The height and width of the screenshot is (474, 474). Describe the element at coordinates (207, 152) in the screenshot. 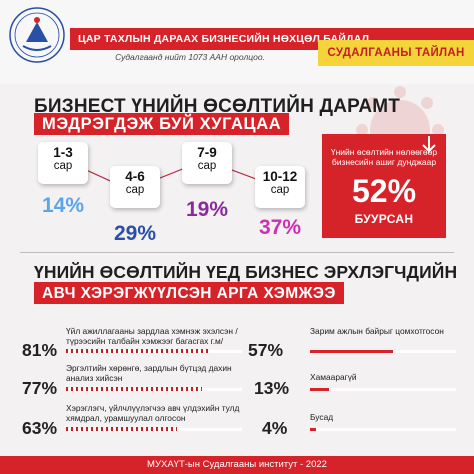

I see `period-range: 7-9` at that location.